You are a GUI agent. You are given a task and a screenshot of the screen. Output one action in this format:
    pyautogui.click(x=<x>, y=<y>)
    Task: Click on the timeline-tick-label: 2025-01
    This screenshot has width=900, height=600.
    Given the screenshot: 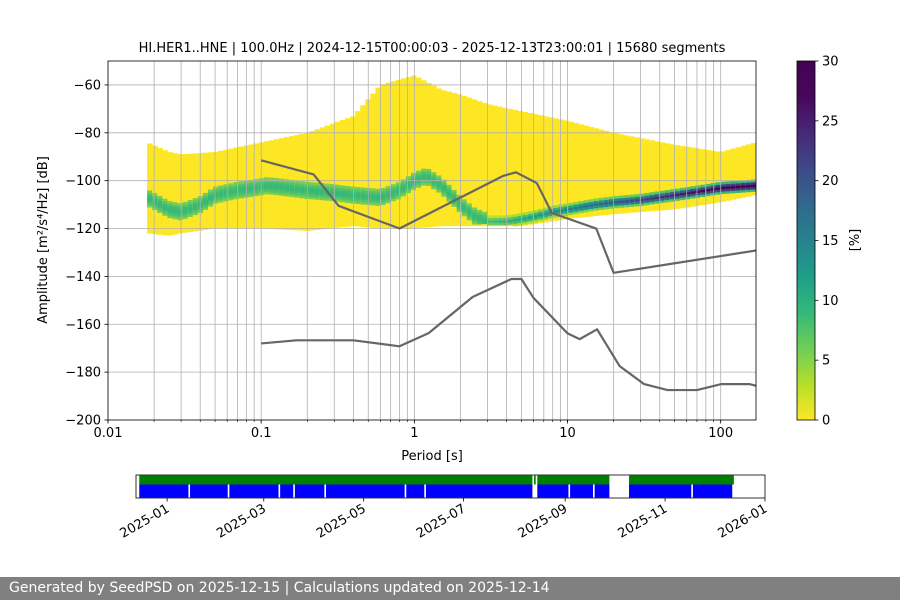 What is the action you would take?
    pyautogui.click(x=145, y=521)
    